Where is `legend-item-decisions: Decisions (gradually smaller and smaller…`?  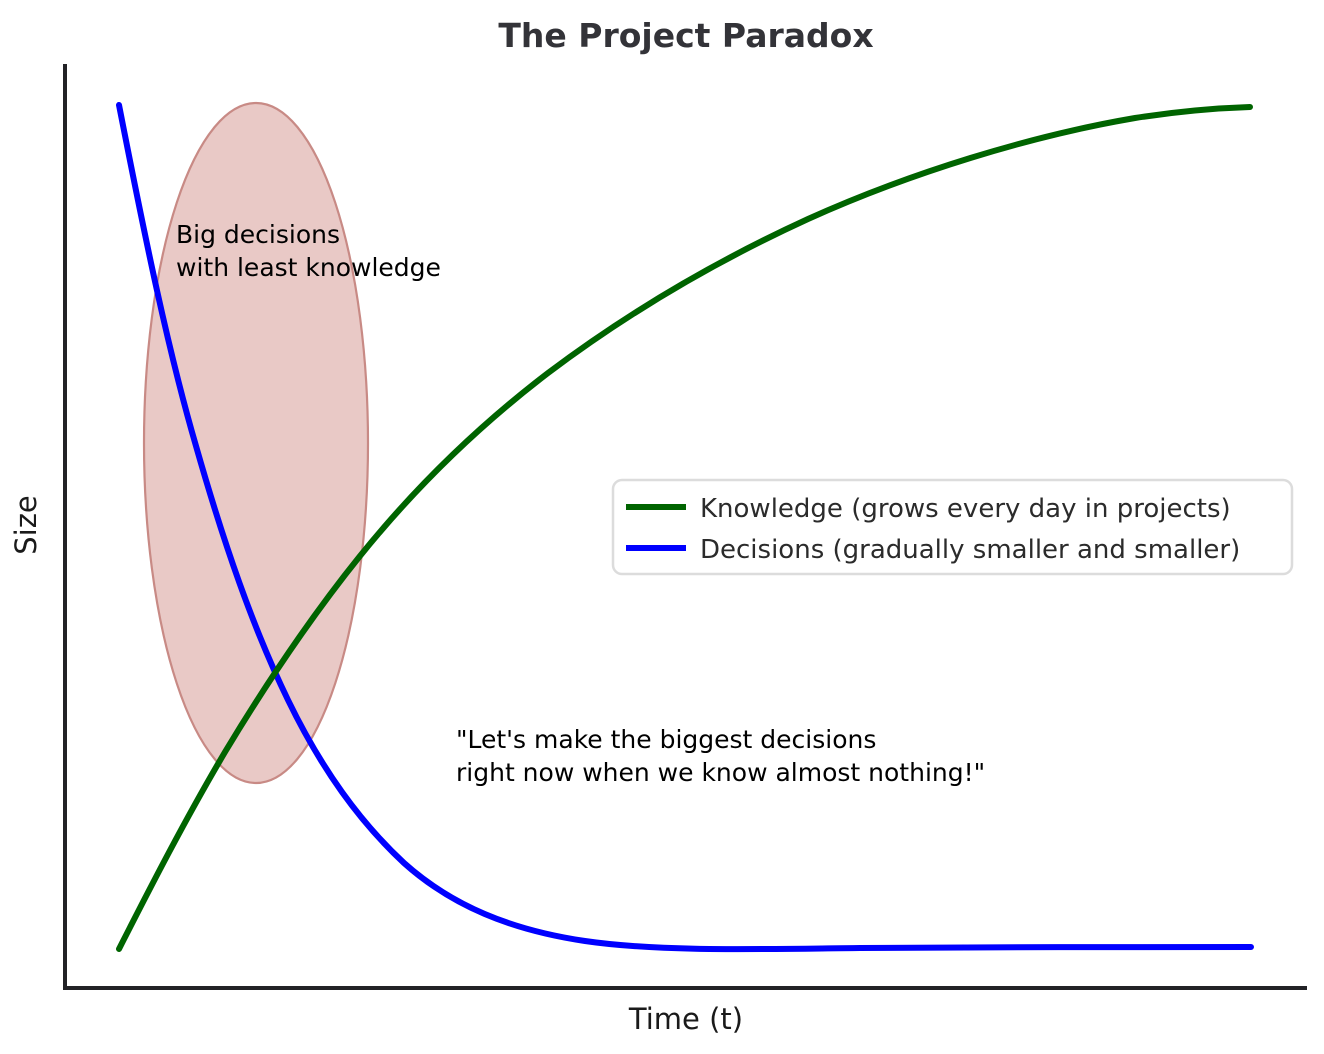 legend-item-decisions: Decisions (gradually smaller and smaller… is located at coordinates (933, 550).